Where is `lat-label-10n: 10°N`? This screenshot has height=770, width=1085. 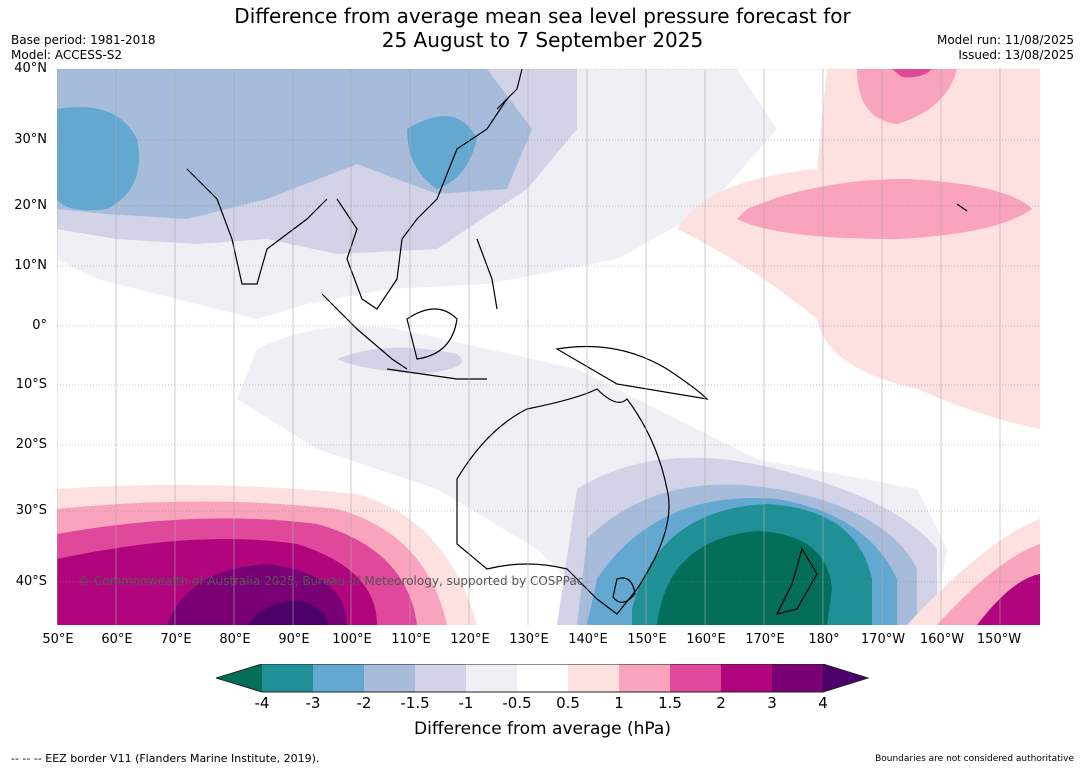
lat-label-10n: 10°N is located at coordinates (30, 265).